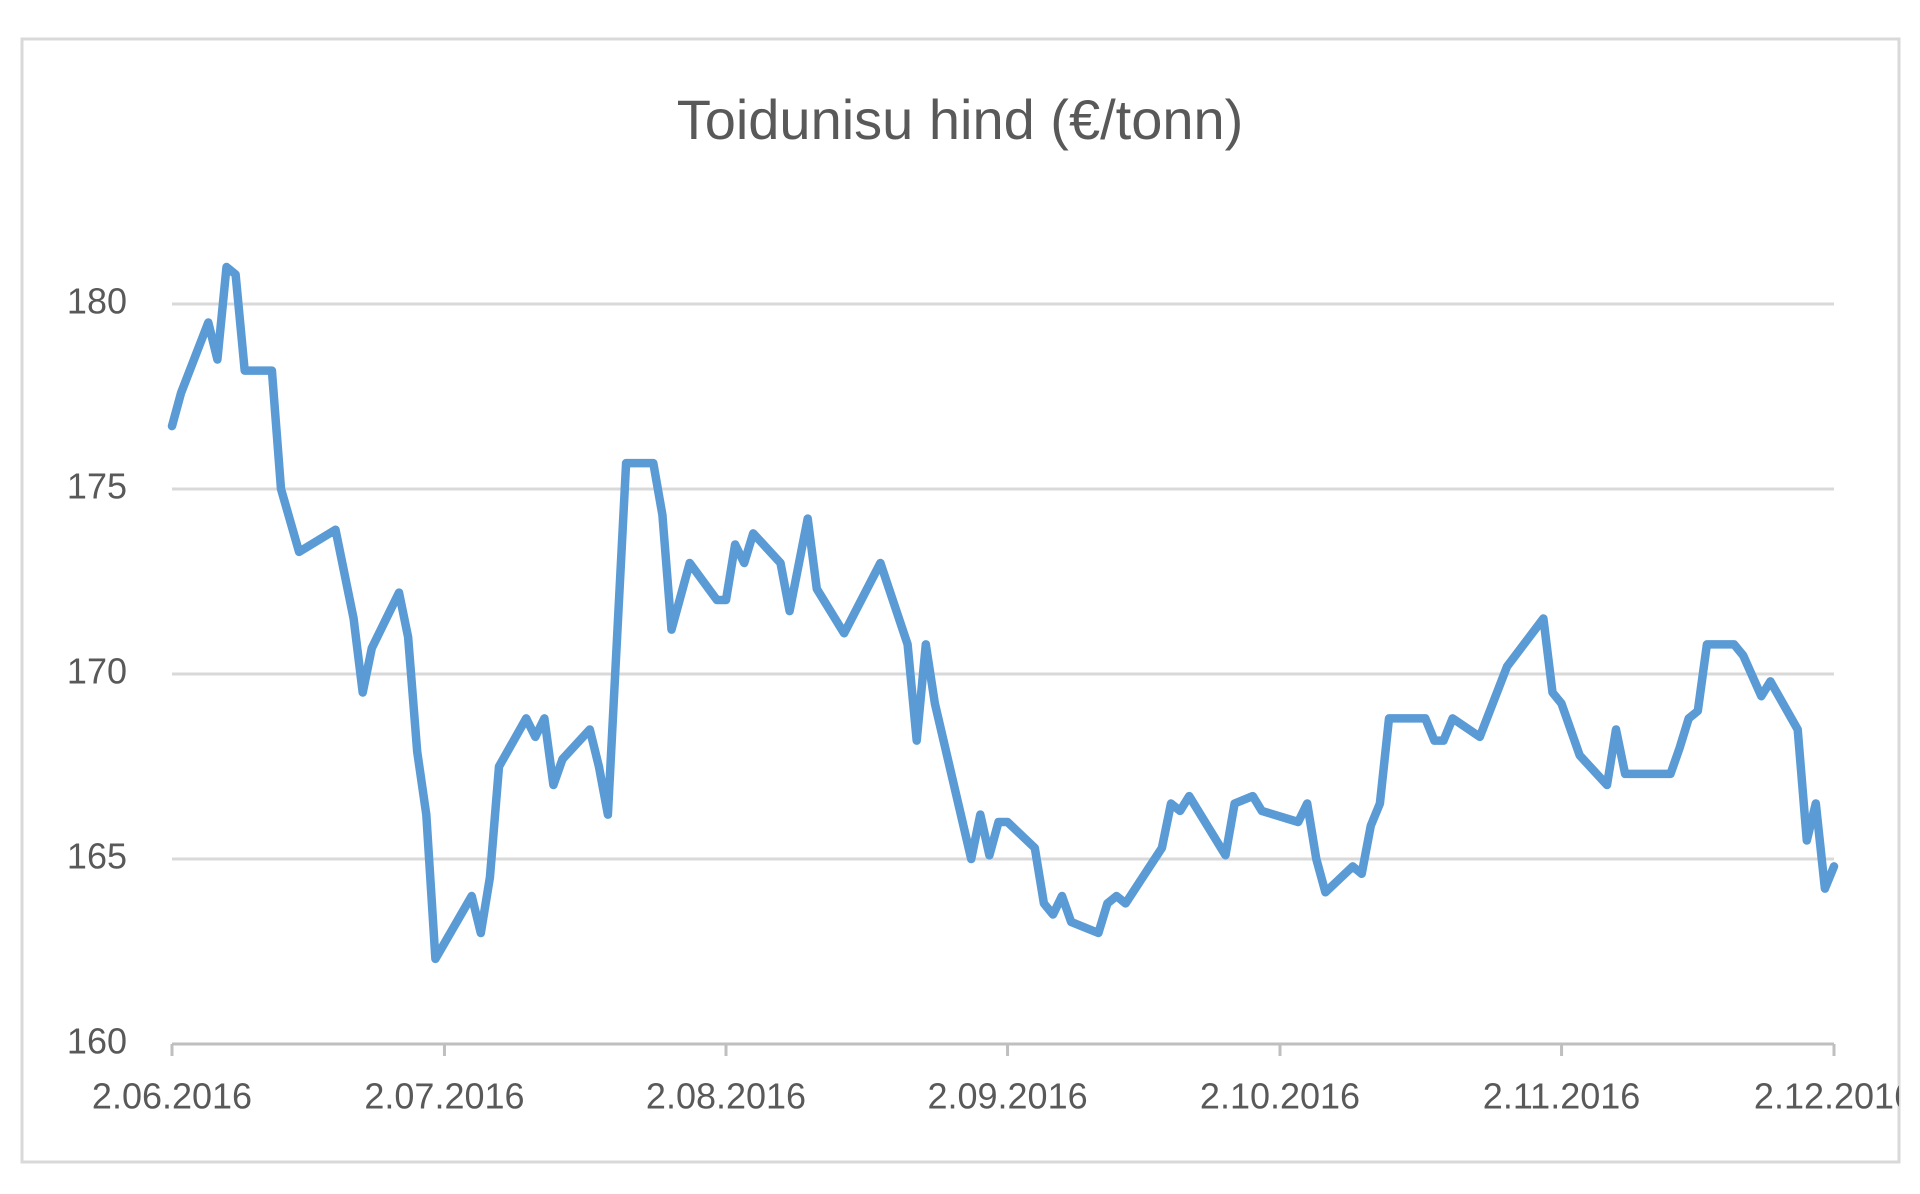 Image resolution: width=1920 pixels, height=1194 pixels. Describe the element at coordinates (97, 301) in the screenshot. I see `y-tick-label: 180` at that location.